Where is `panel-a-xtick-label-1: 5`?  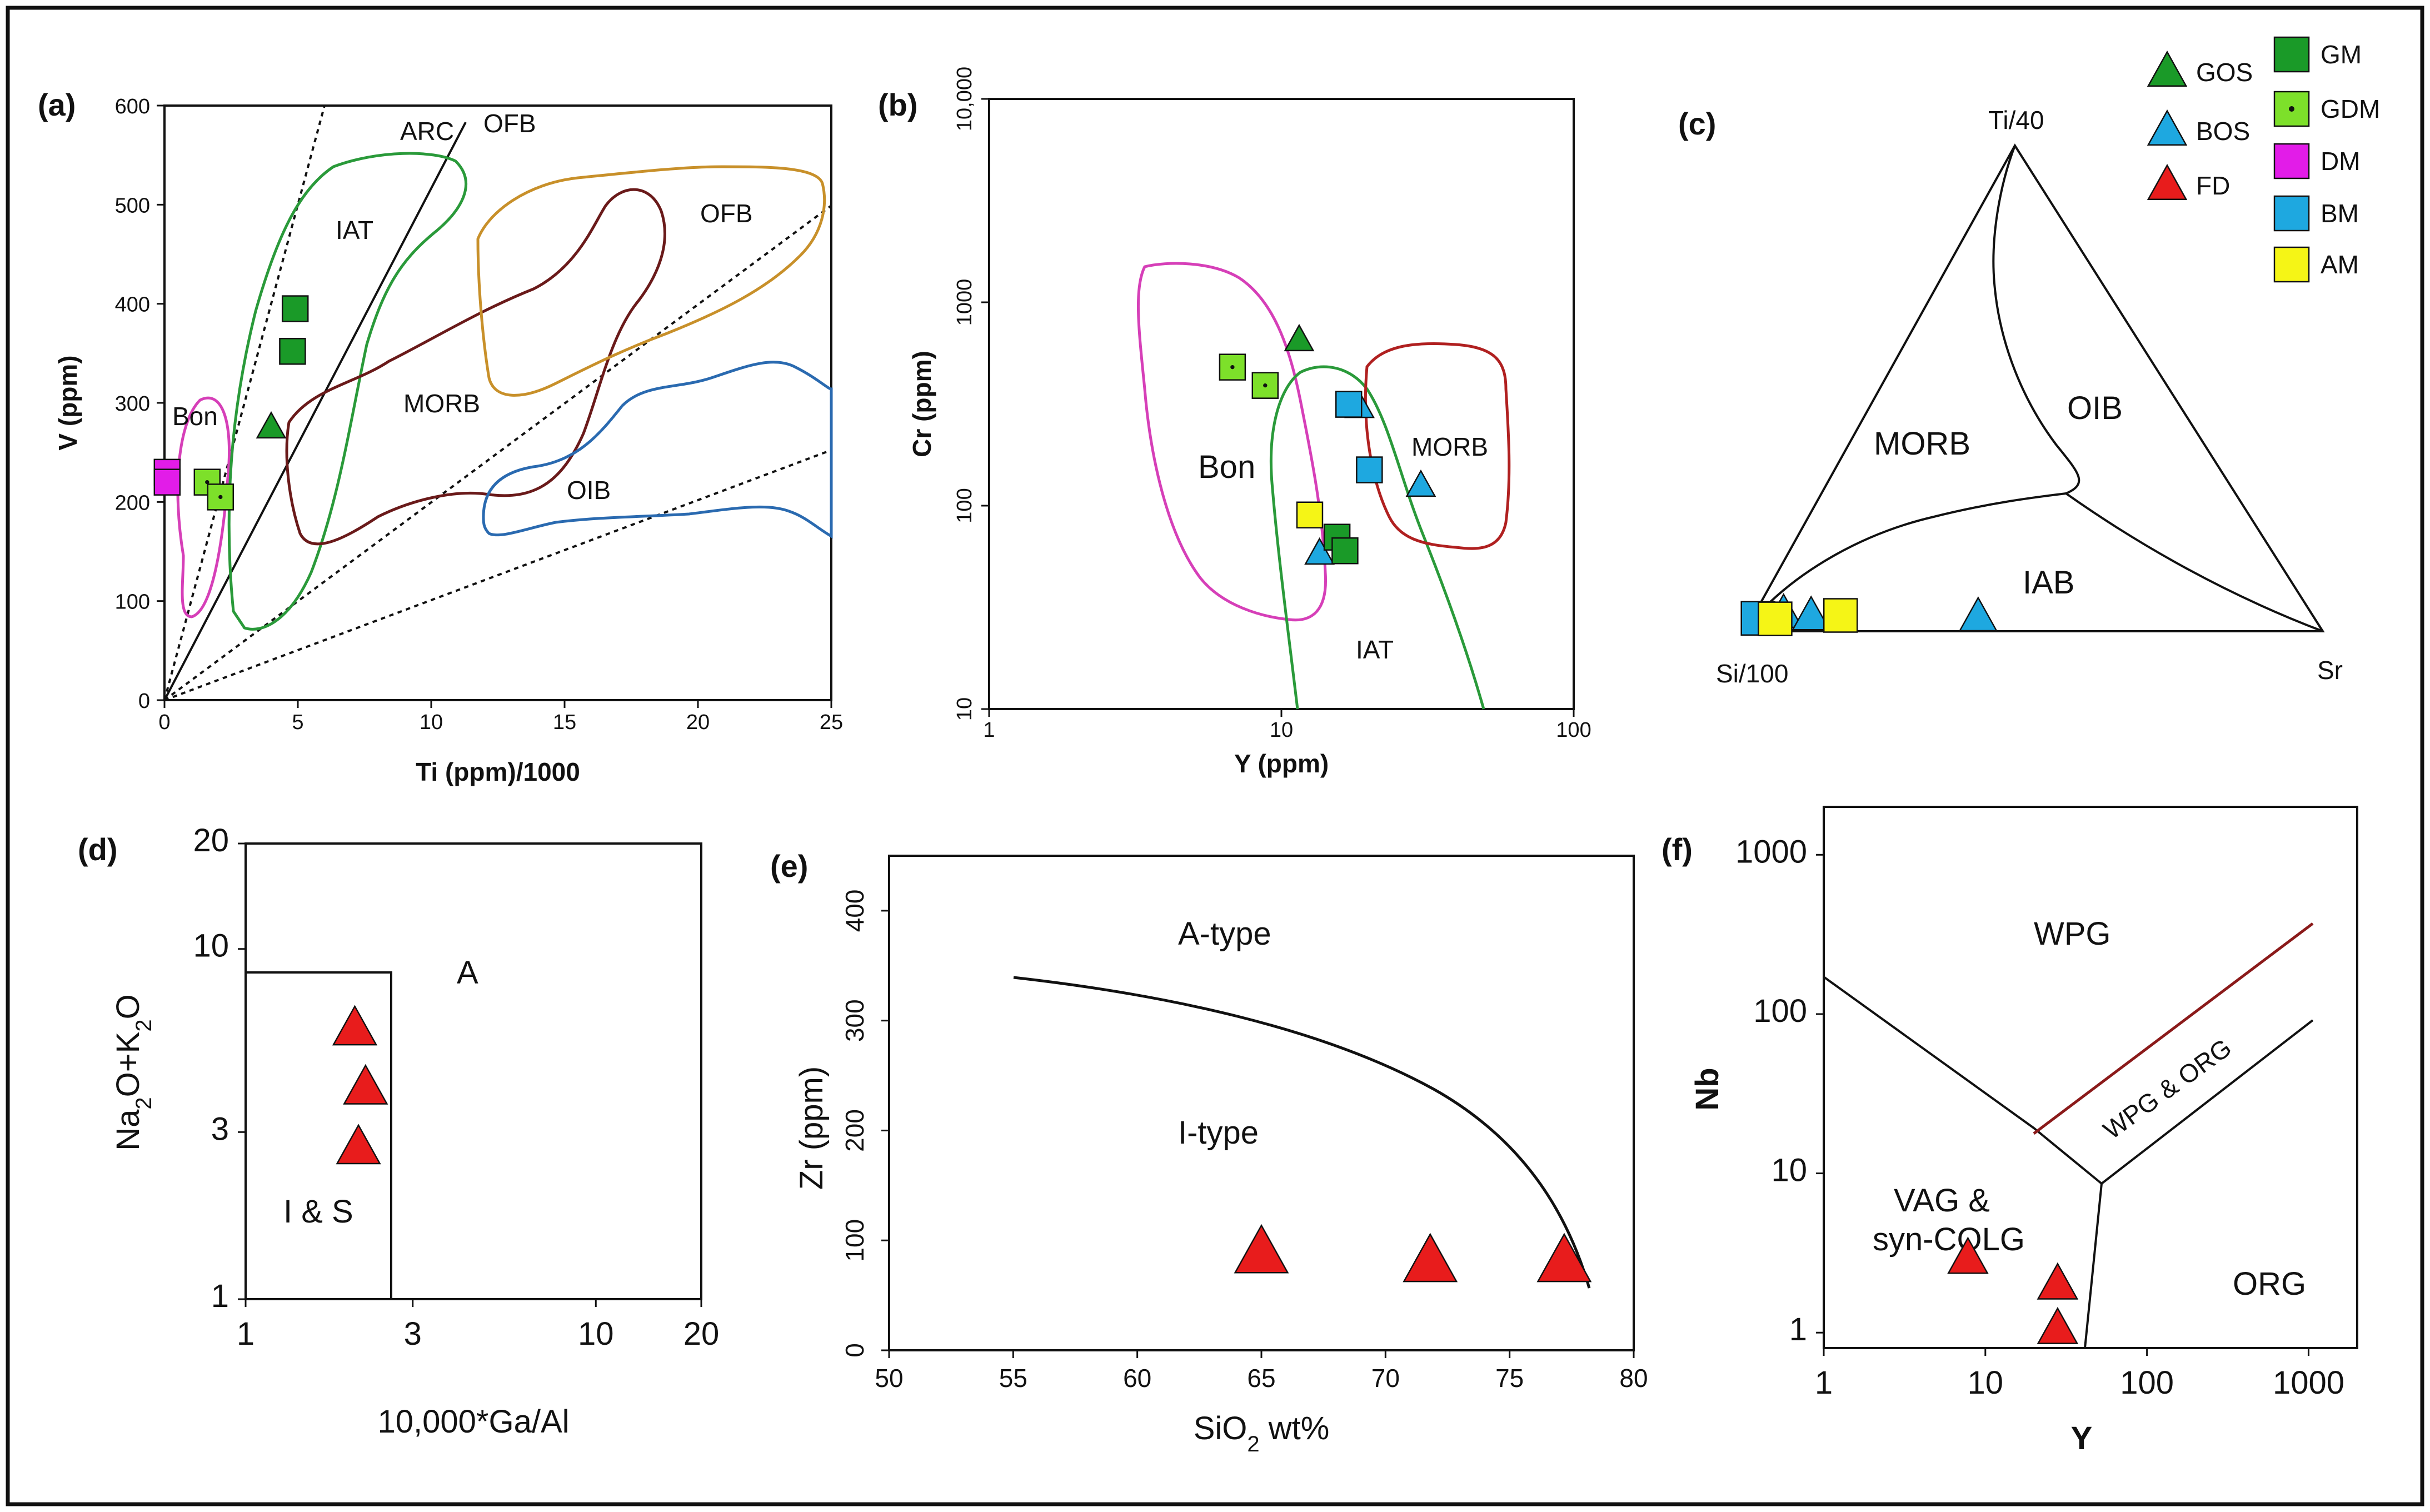 panel-a-xtick-label-1: 5 is located at coordinates (297, 722).